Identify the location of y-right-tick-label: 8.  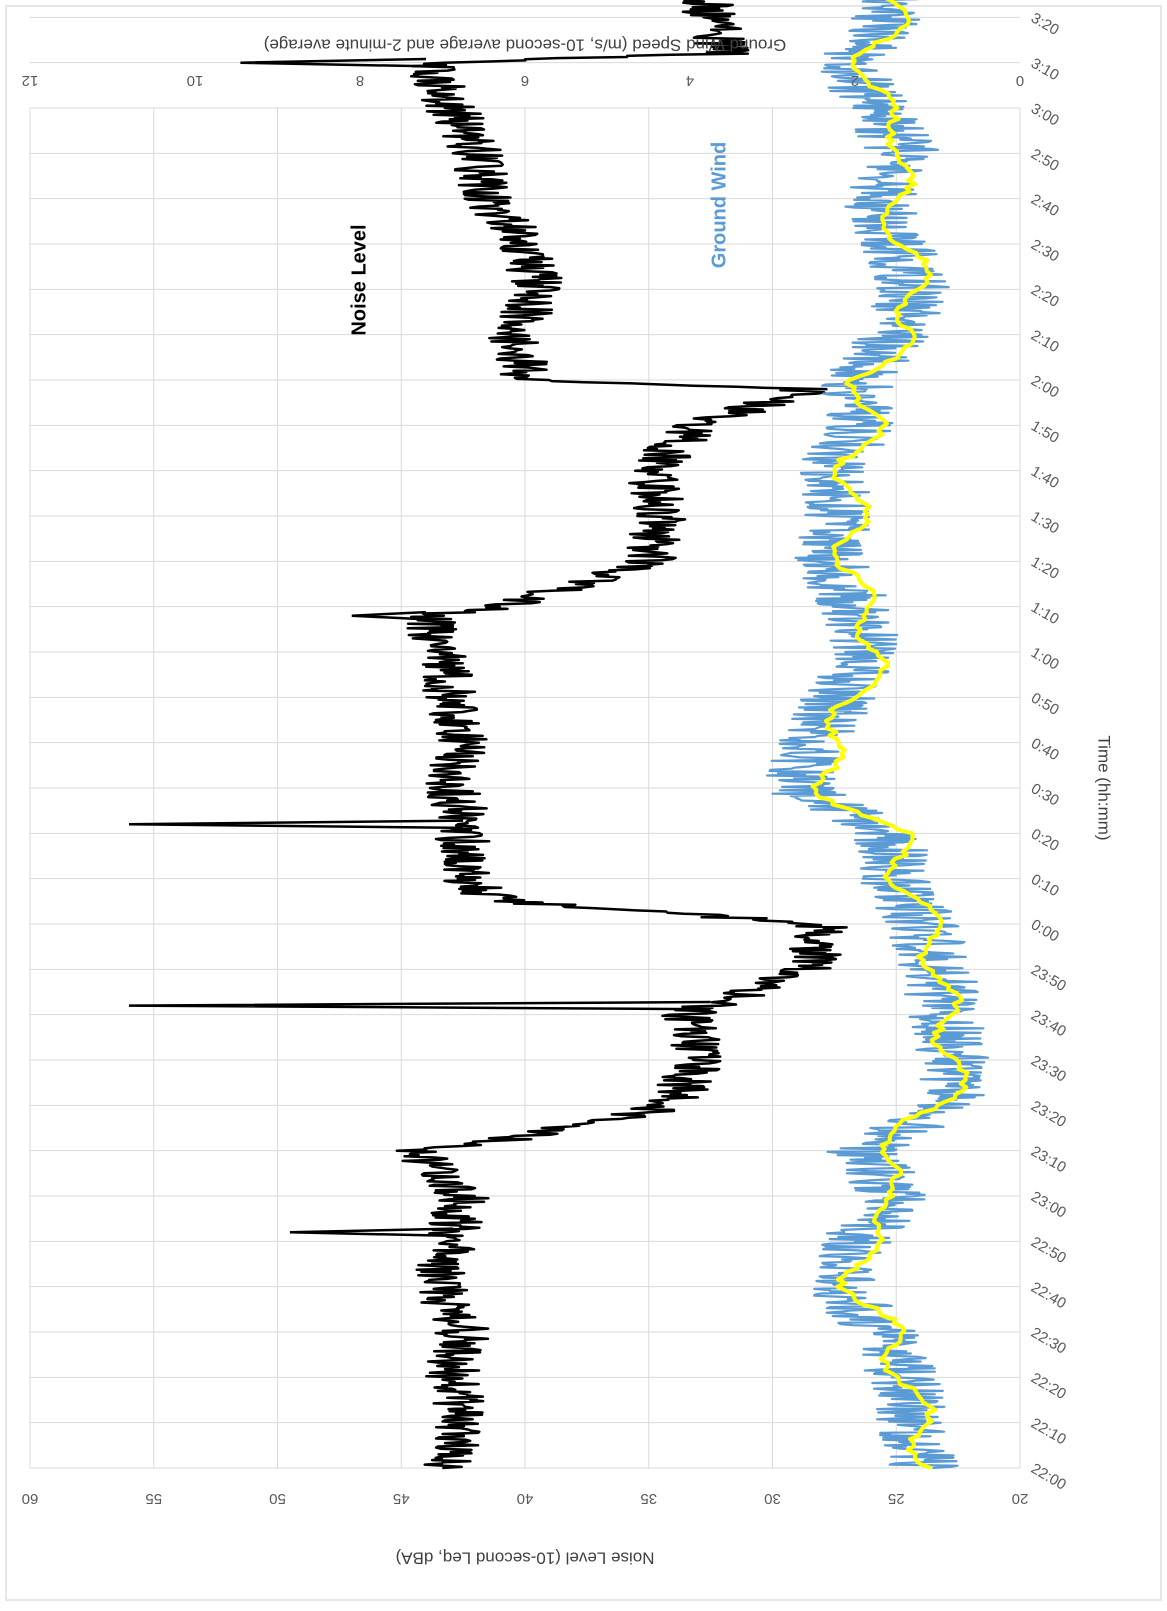
(360, 80).